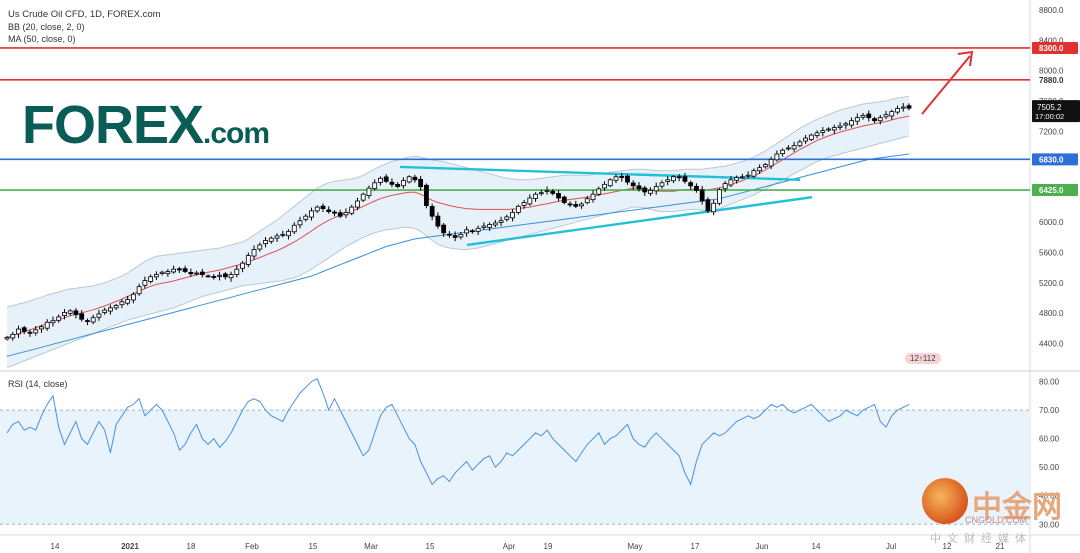  I want to click on ma-indicator-label: MA (50, close, 0), so click(42, 39).